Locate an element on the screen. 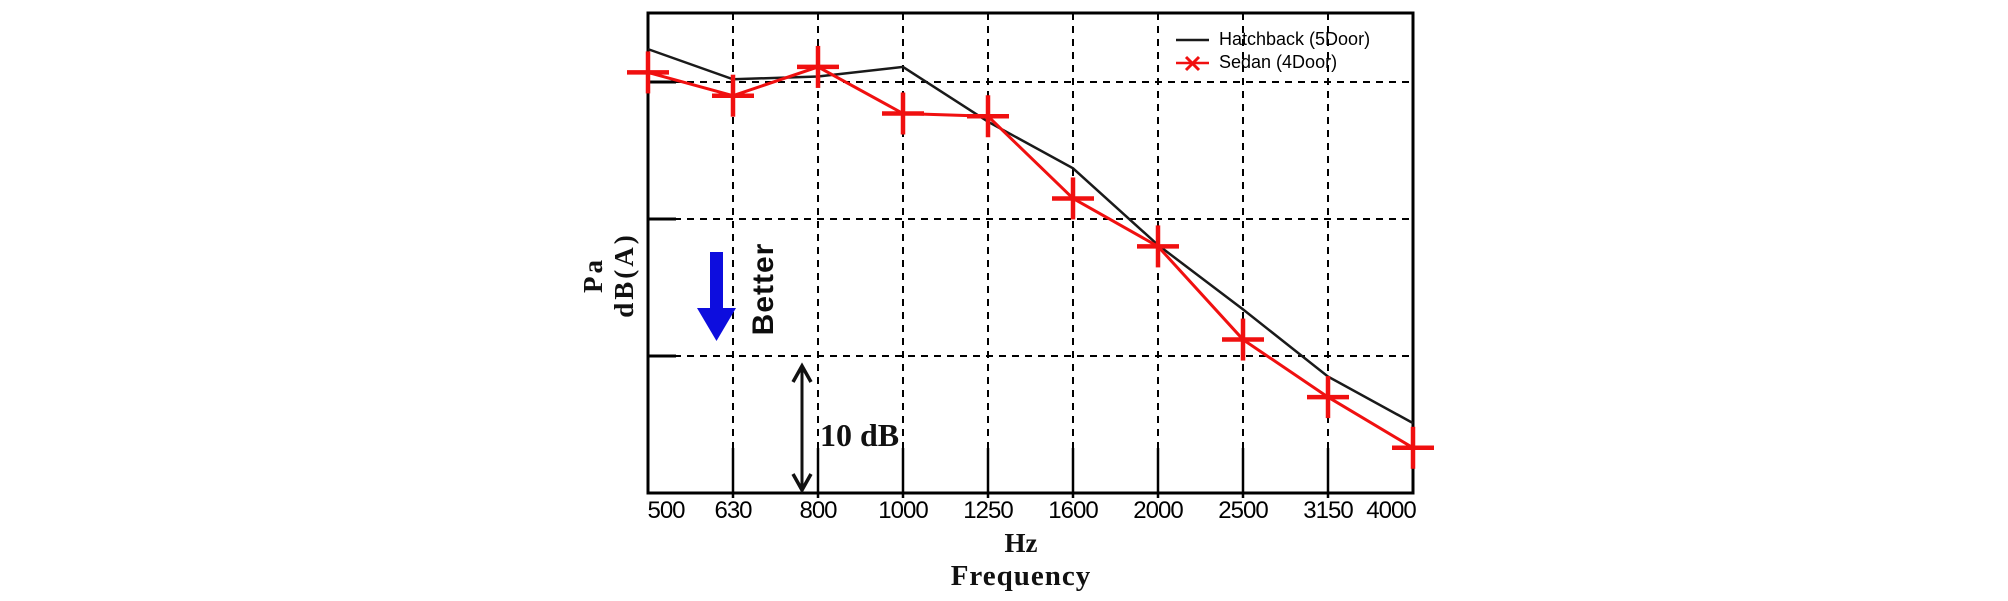 This screenshot has width=2008, height=601. scale-10db-label: 10 dB is located at coordinates (860, 435).